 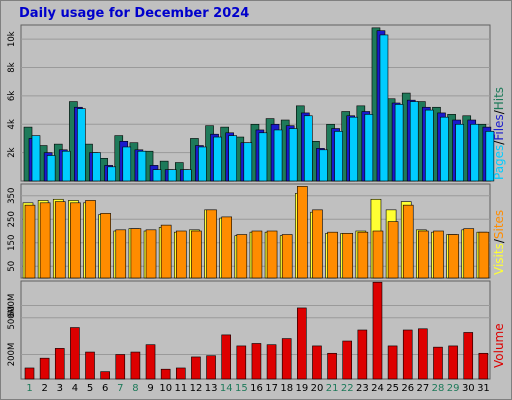 What do you see at coordinates (499, 98) in the screenshot?
I see `legend-hits: Hits` at bounding box center [499, 98].